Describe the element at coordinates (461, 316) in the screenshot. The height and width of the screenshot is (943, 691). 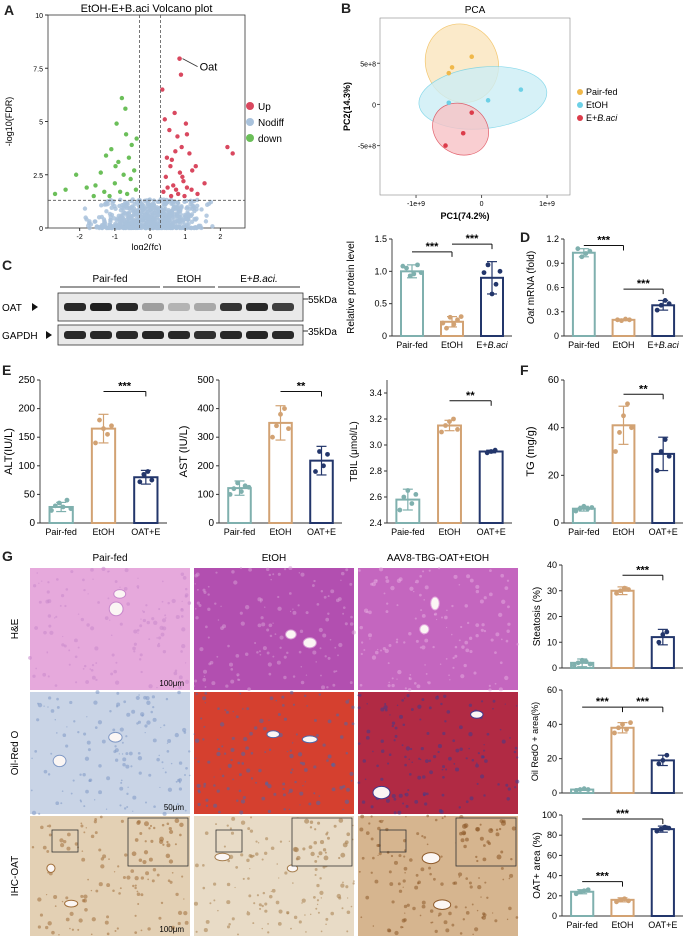
I see `protein-datapoint` at that location.